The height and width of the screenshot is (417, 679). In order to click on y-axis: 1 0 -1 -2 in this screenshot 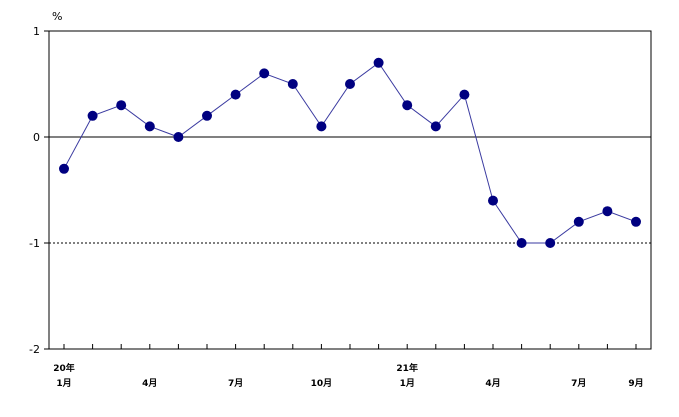, I will do `click(39, 190)`.